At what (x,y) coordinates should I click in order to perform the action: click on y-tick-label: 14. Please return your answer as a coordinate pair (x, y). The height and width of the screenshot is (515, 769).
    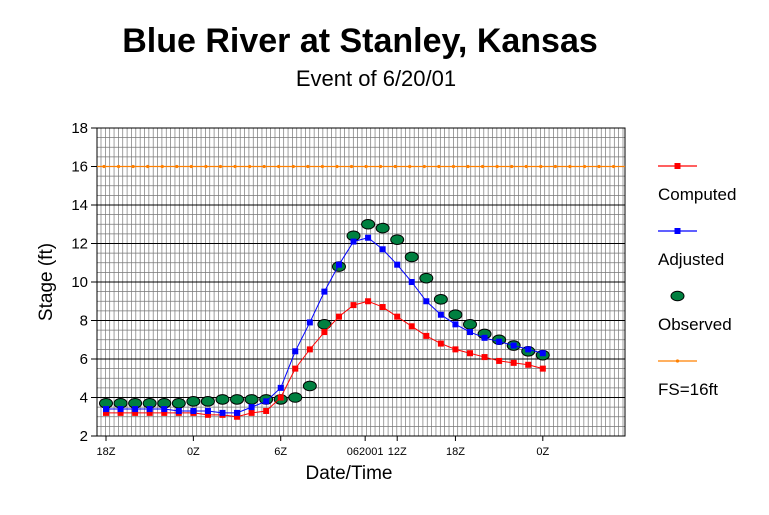
    Looking at the image, I should click on (79, 205).